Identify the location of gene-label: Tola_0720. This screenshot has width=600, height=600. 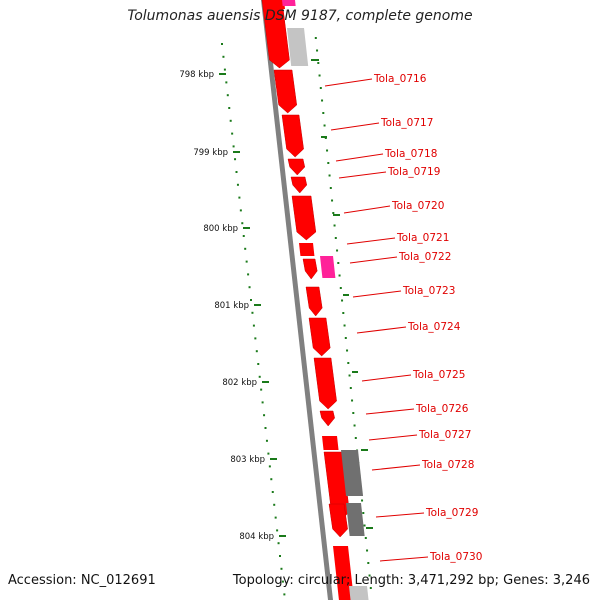
(417, 206).